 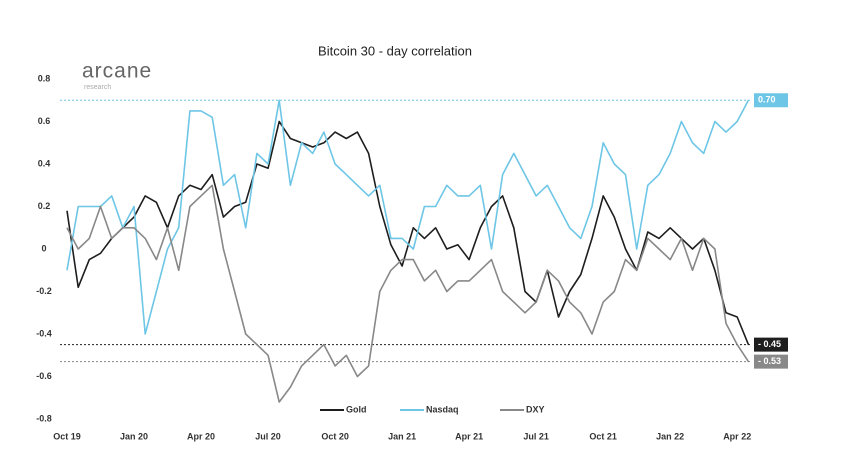 What do you see at coordinates (44, 418) in the screenshot?
I see `y-tick-label: -0.8` at bounding box center [44, 418].